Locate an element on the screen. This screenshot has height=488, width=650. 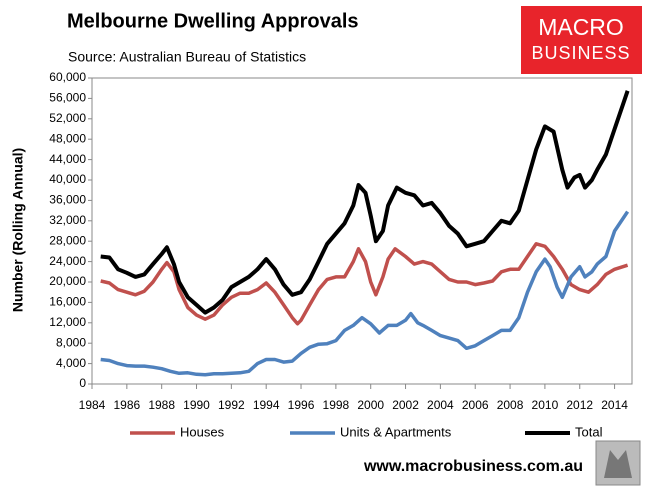
y-tick-label: 0 is located at coordinates (82, 383).